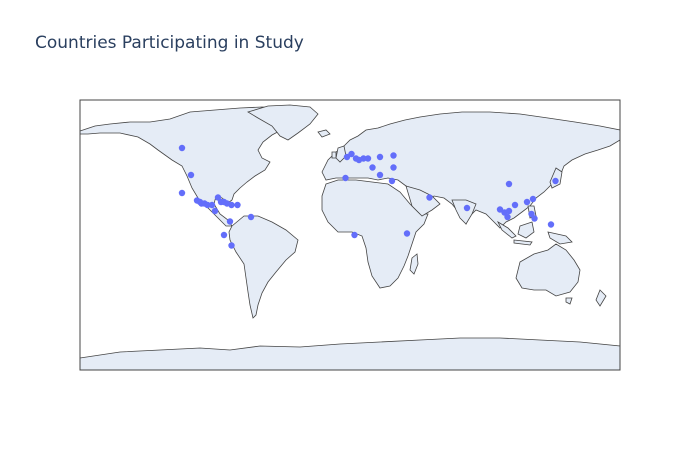  Describe the element at coordinates (507, 229) in the screenshot. I see `sumatra-landmass` at that location.